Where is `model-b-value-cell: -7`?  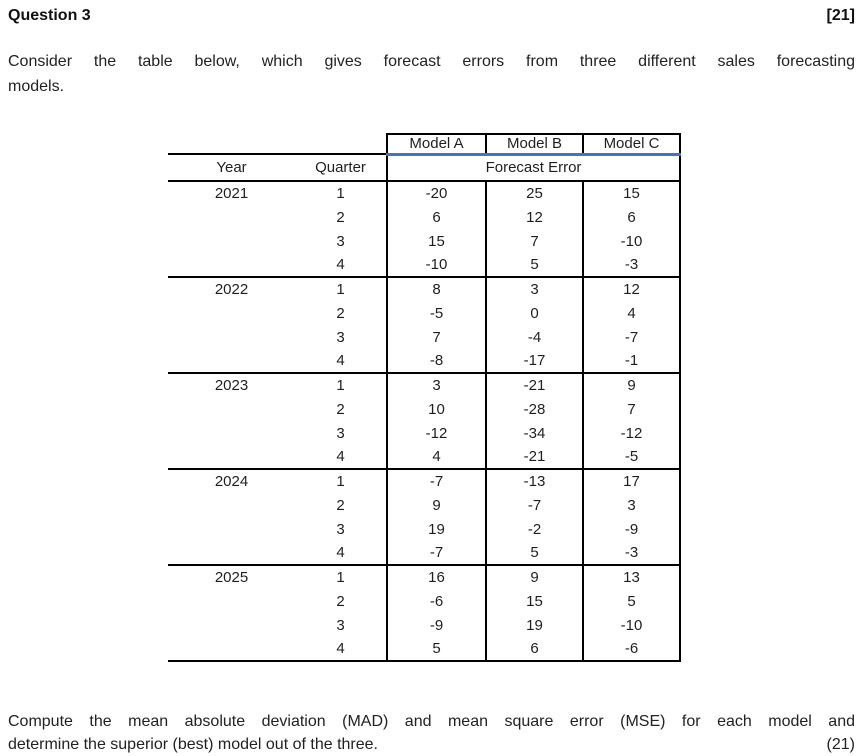
model-b-value-cell: -7 is located at coordinates (534, 505).